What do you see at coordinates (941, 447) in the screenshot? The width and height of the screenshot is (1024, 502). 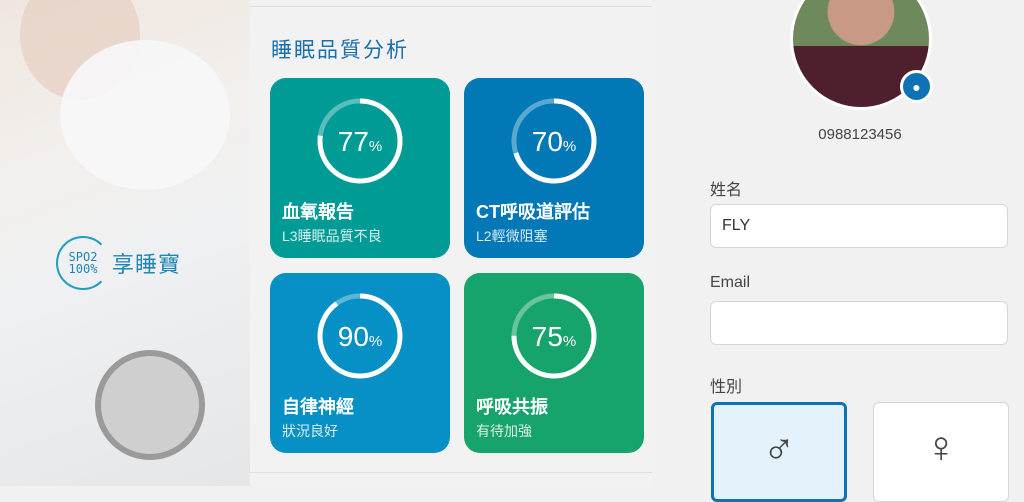 I see `female-icon: ♀` at bounding box center [941, 447].